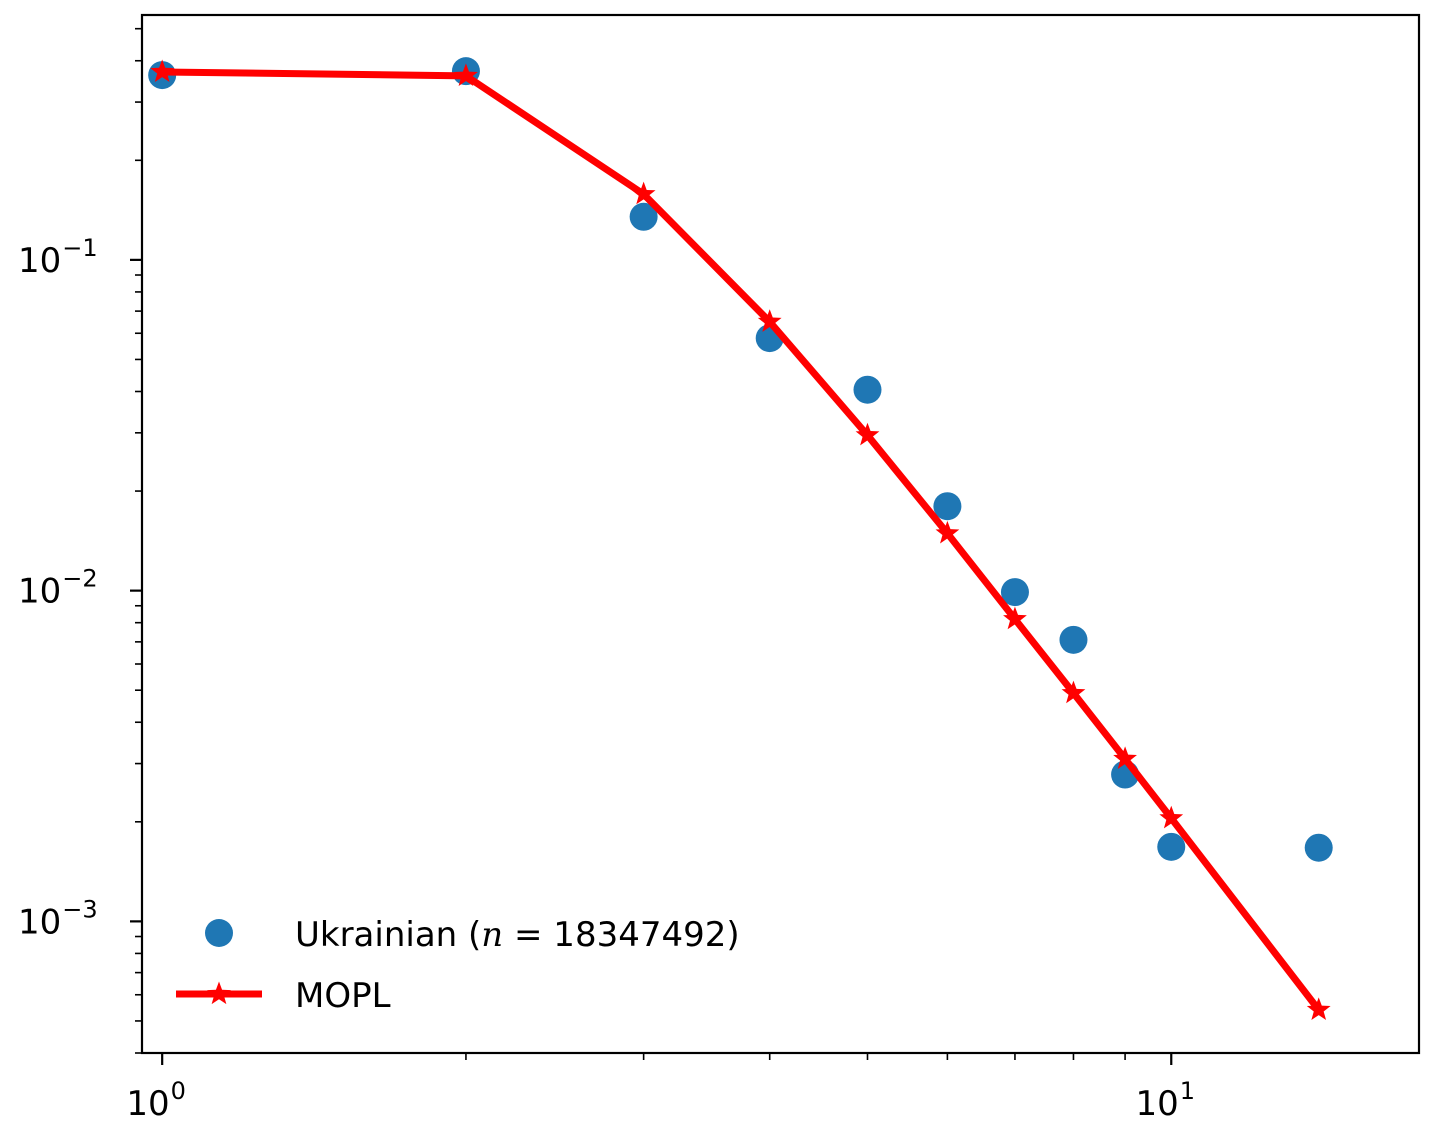 This screenshot has height=1139, width=1434. Describe the element at coordinates (283, 996) in the screenshot. I see `legend-entry-mopl: MOPL` at that location.